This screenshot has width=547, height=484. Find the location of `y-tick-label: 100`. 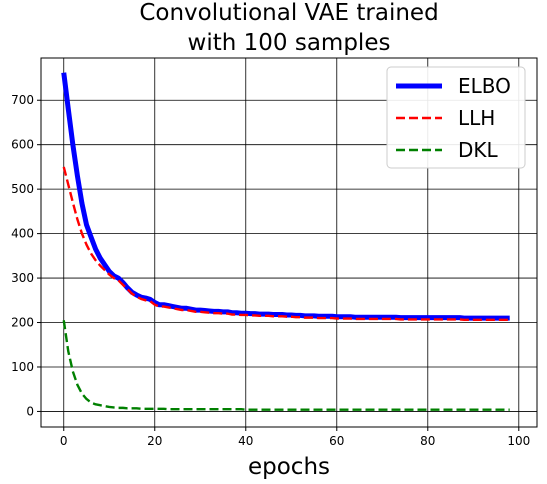

y-tick-label: 100 is located at coordinates (22, 367).